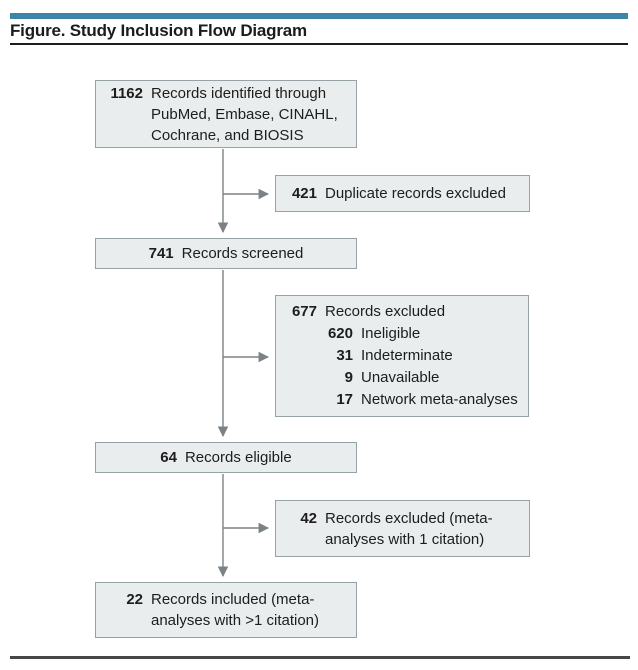  I want to click on records-eligible-count: 64, so click(168, 457).